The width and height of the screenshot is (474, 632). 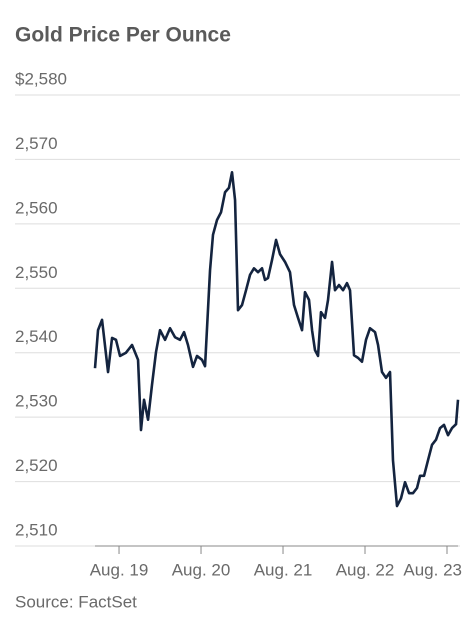 What do you see at coordinates (432, 569) in the screenshot?
I see `x-tick-label: Aug. 23` at bounding box center [432, 569].